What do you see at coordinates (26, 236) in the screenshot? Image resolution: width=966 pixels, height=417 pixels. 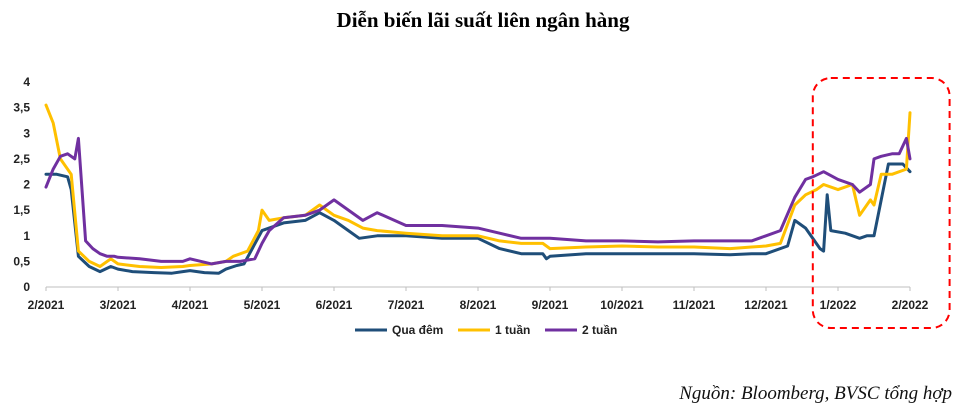 I see `y-tick-label: 1` at bounding box center [26, 236].